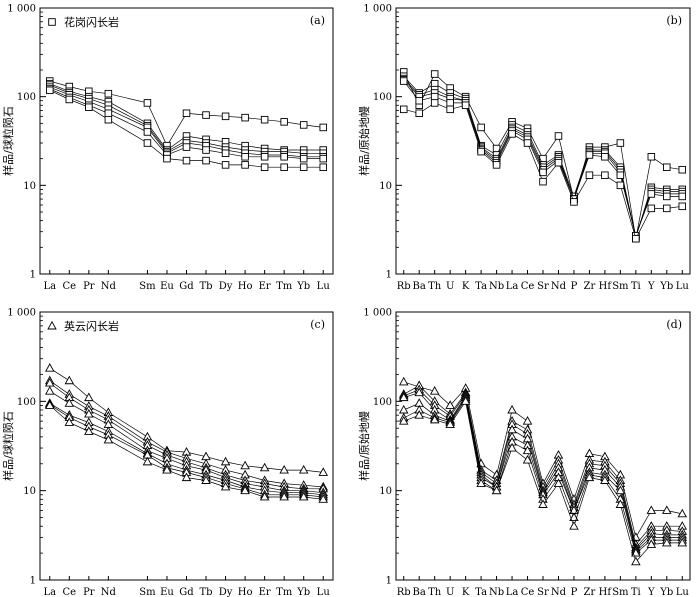 This screenshot has width=700, height=597. Describe the element at coordinates (52, 325) in the screenshot. I see `legend-marker` at that location.